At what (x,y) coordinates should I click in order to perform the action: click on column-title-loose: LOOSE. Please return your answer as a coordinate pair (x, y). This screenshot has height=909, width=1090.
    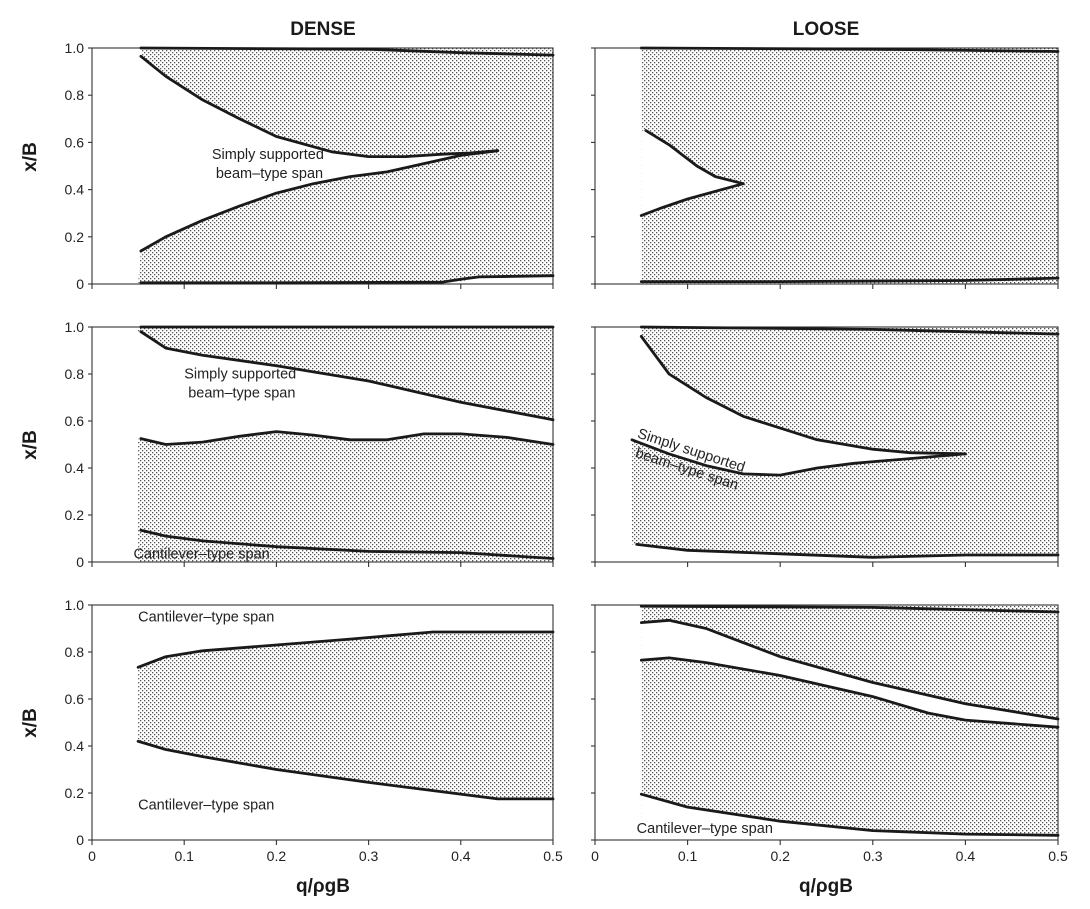
    Looking at the image, I should click on (826, 29).